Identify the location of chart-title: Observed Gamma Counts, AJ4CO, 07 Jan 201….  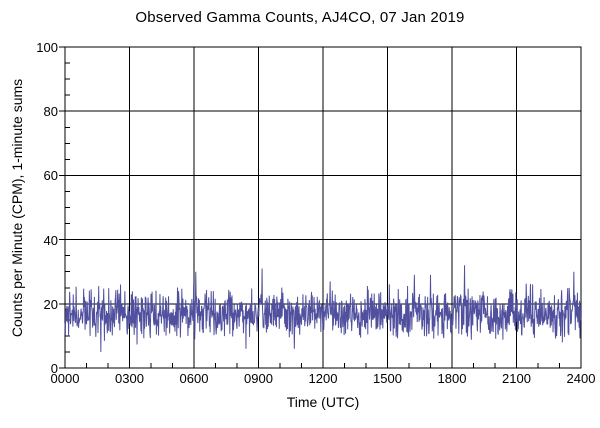
(300, 17).